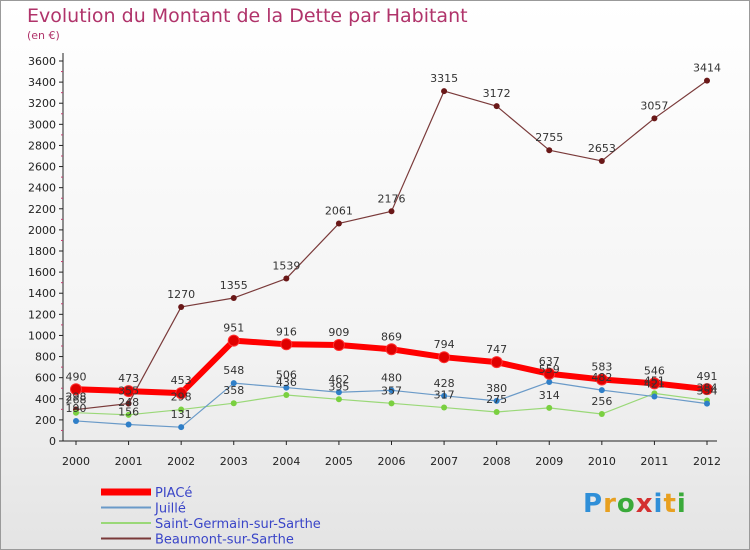 The image size is (750, 550). Describe the element at coordinates (42, 188) in the screenshot. I see `y-tick-label: 2400` at that location.